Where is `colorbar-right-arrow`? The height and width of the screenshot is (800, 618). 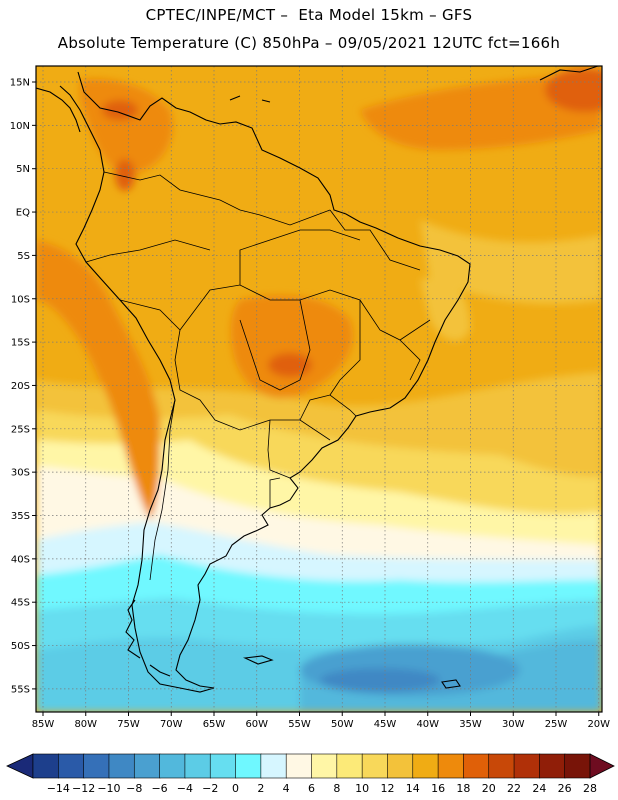
colorbar-right-arrow is located at coordinates (602, 766).